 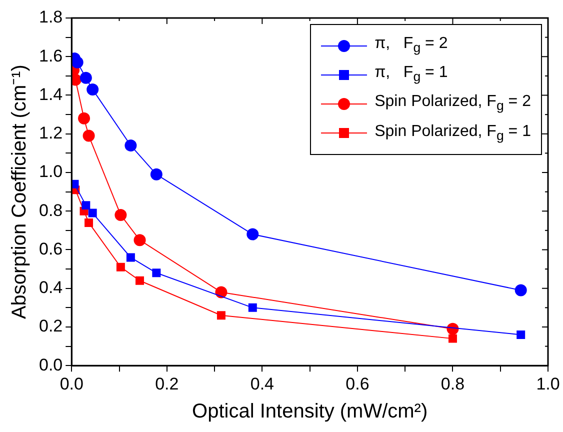 I want to click on legend-label: Spin Polarized, F$_{g}$ = 2, so click(x=452, y=104).